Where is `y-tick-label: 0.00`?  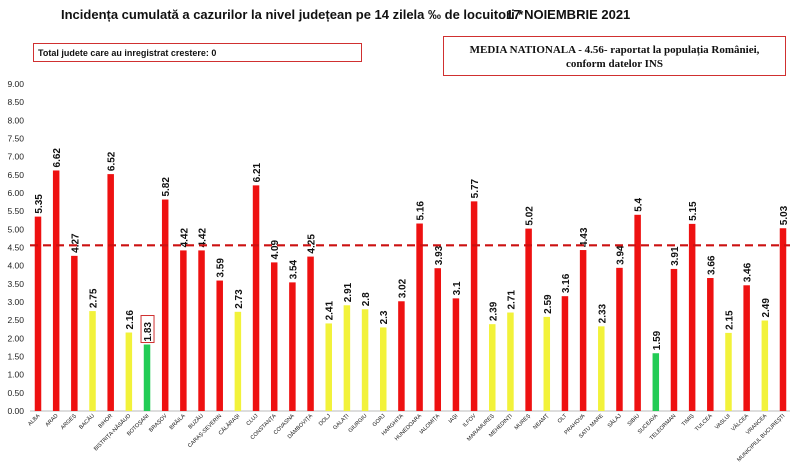 y-tick-label: 0.00 is located at coordinates (15, 411).